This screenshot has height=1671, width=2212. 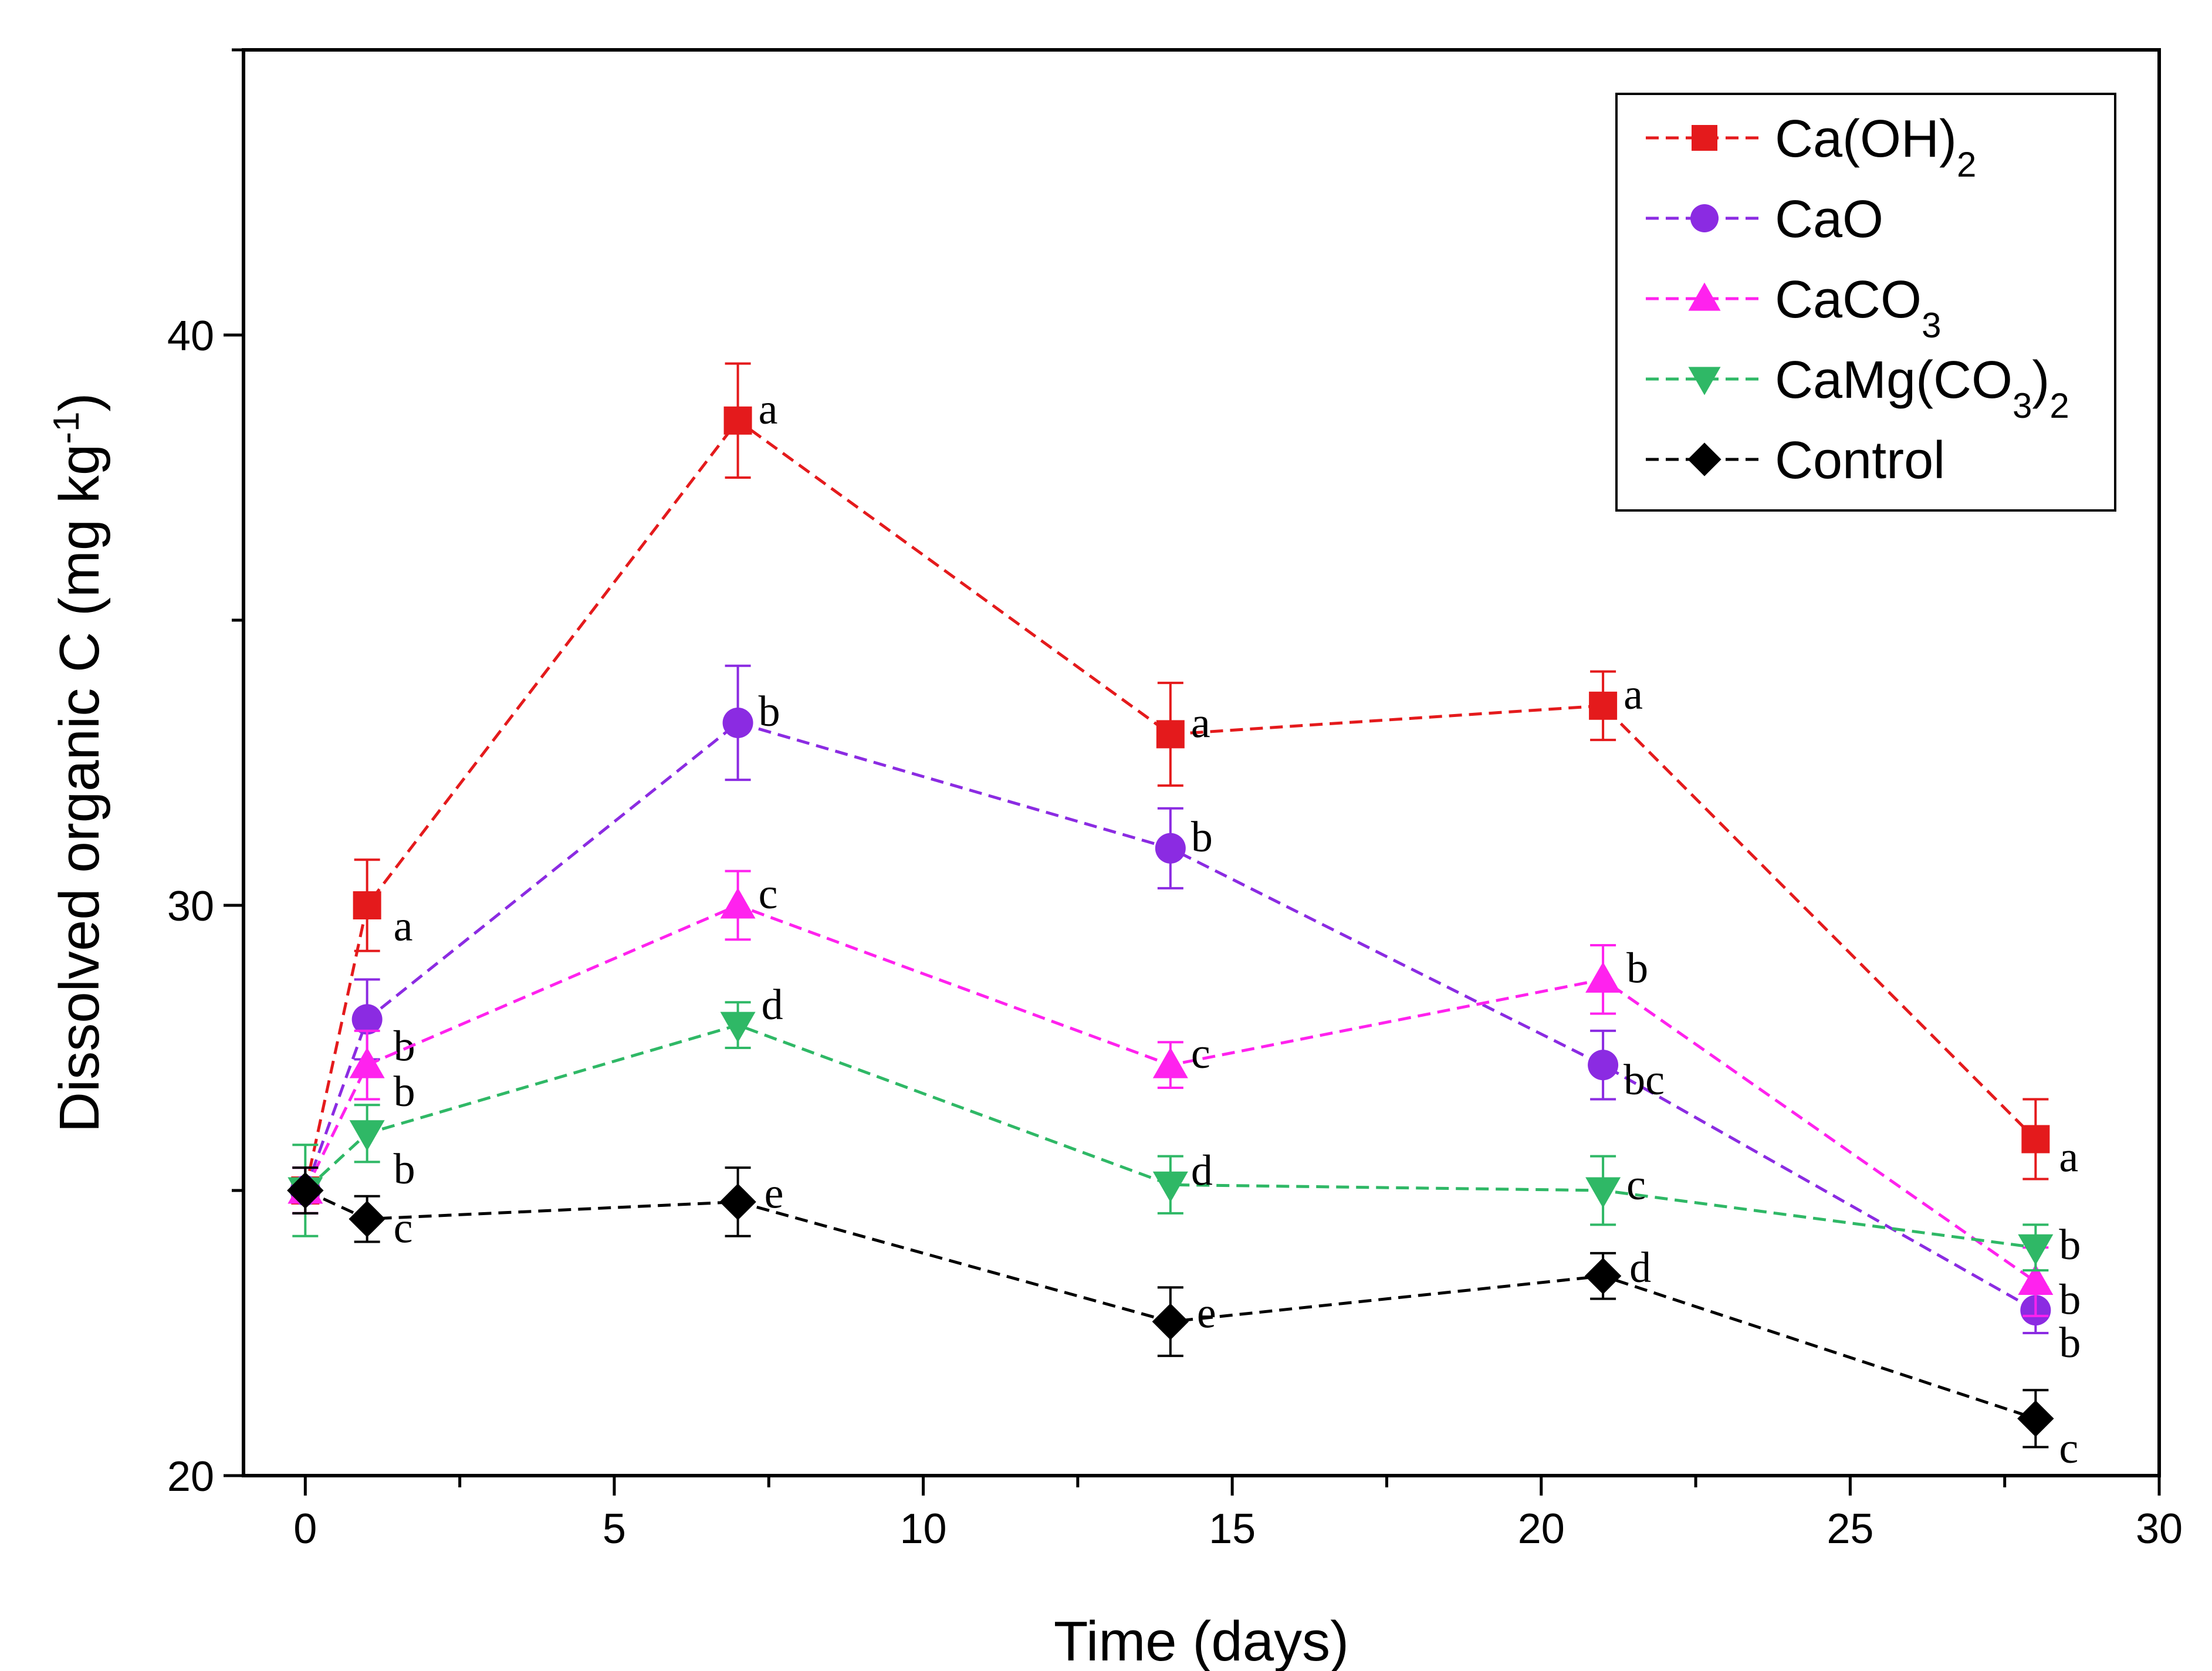 What do you see at coordinates (1829, 219) in the screenshot?
I see `legend-label: CaO` at bounding box center [1829, 219].